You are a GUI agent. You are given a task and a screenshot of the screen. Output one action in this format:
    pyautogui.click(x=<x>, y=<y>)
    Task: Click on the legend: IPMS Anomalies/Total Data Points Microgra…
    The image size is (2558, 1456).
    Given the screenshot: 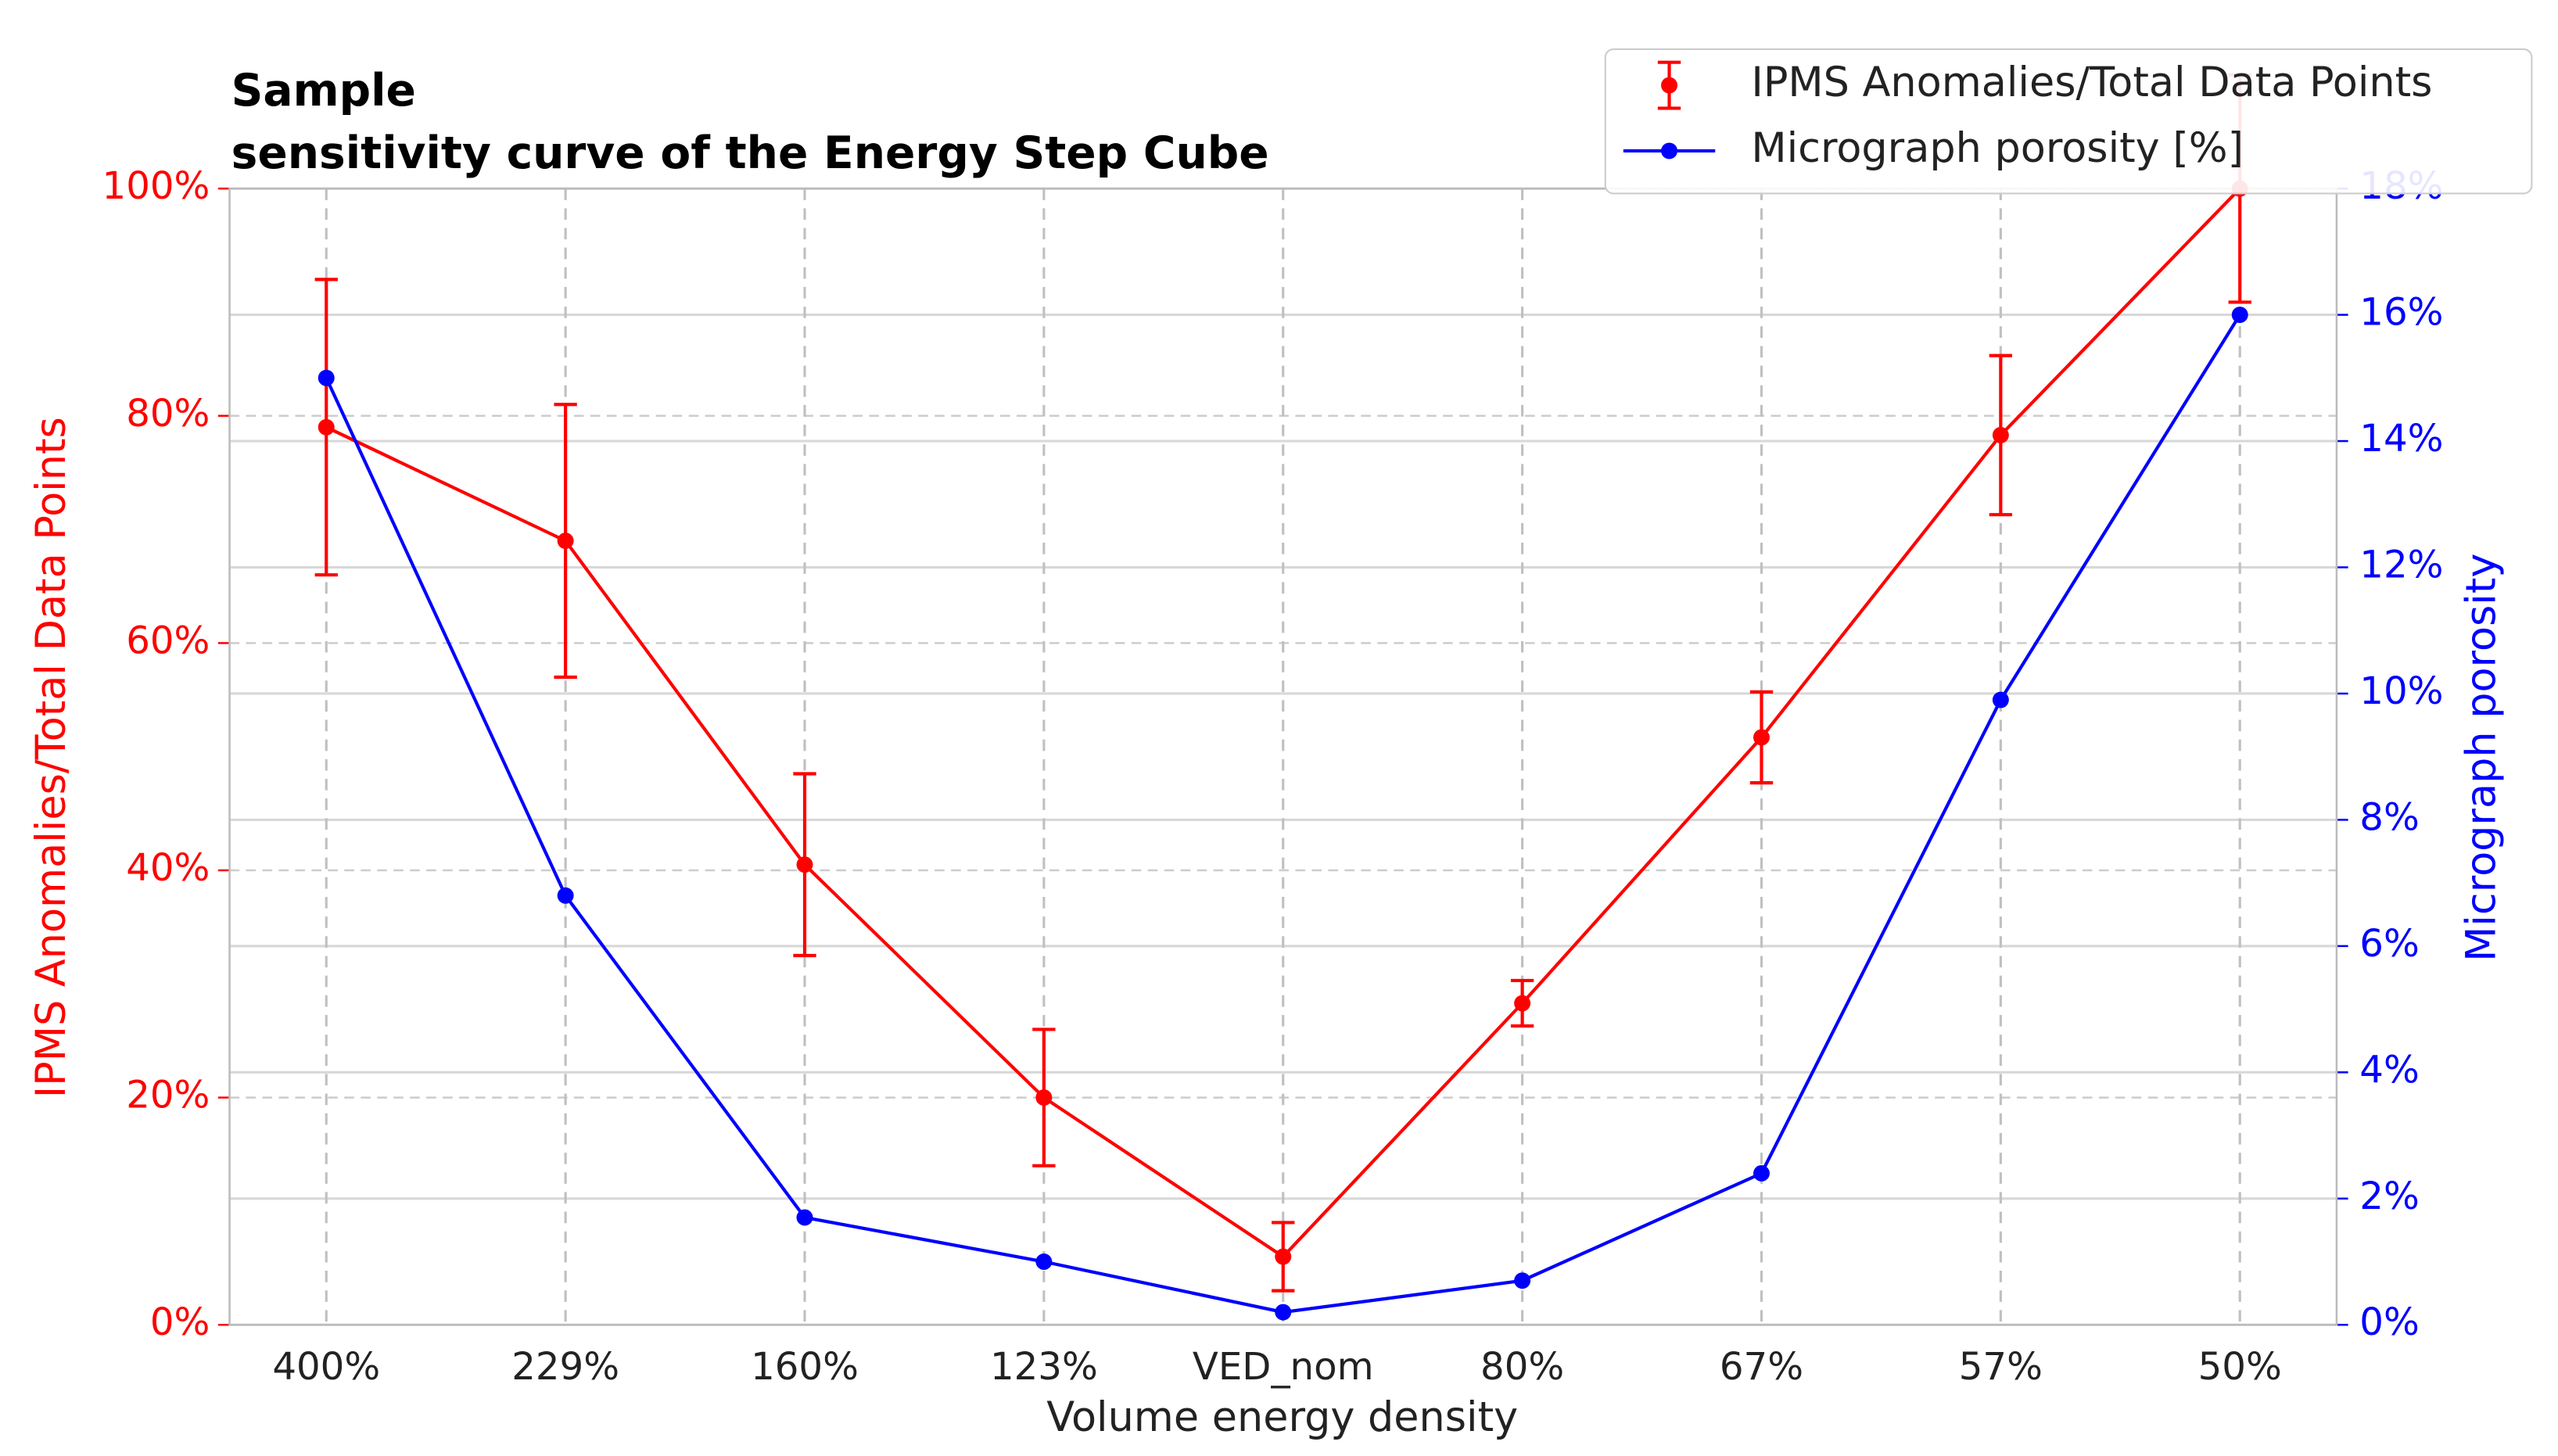 What is the action you would take?
    pyautogui.click(x=2069, y=121)
    